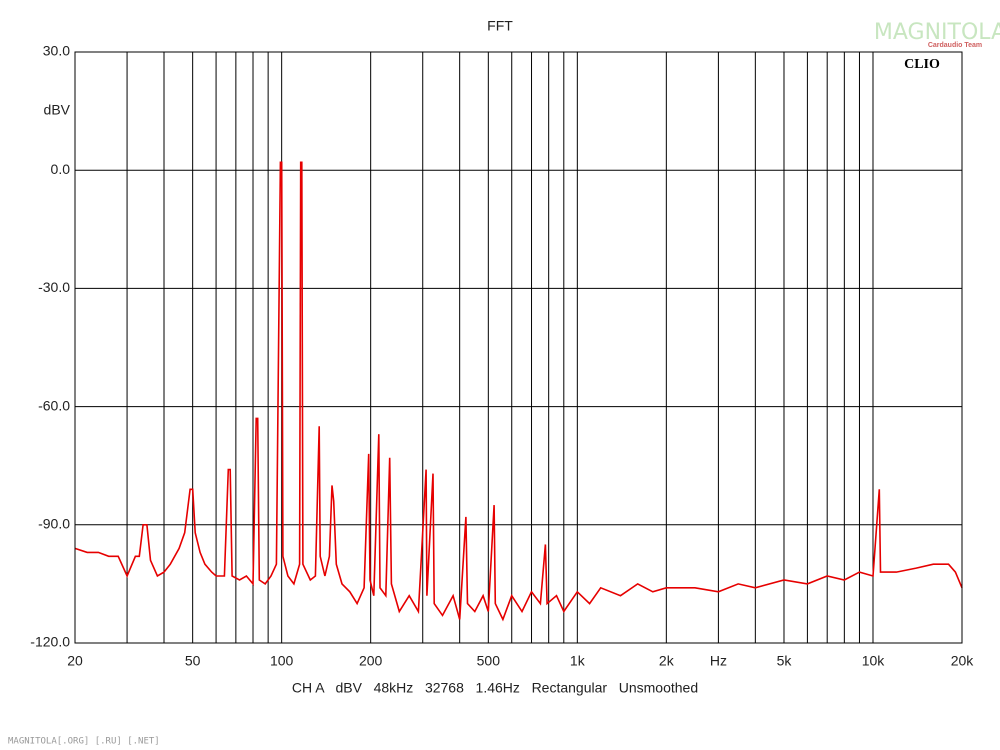 Image resolution: width=1000 pixels, height=750 pixels. Describe the element at coordinates (963, 661) in the screenshot. I see `x-tick-label: 20k` at that location.